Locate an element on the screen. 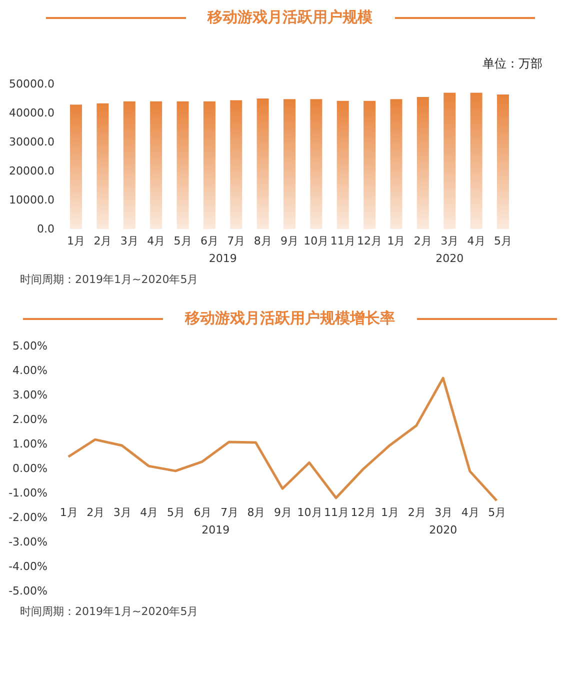 The width and height of the screenshot is (580, 679). y-tick-label: 4.00% is located at coordinates (30, 370).